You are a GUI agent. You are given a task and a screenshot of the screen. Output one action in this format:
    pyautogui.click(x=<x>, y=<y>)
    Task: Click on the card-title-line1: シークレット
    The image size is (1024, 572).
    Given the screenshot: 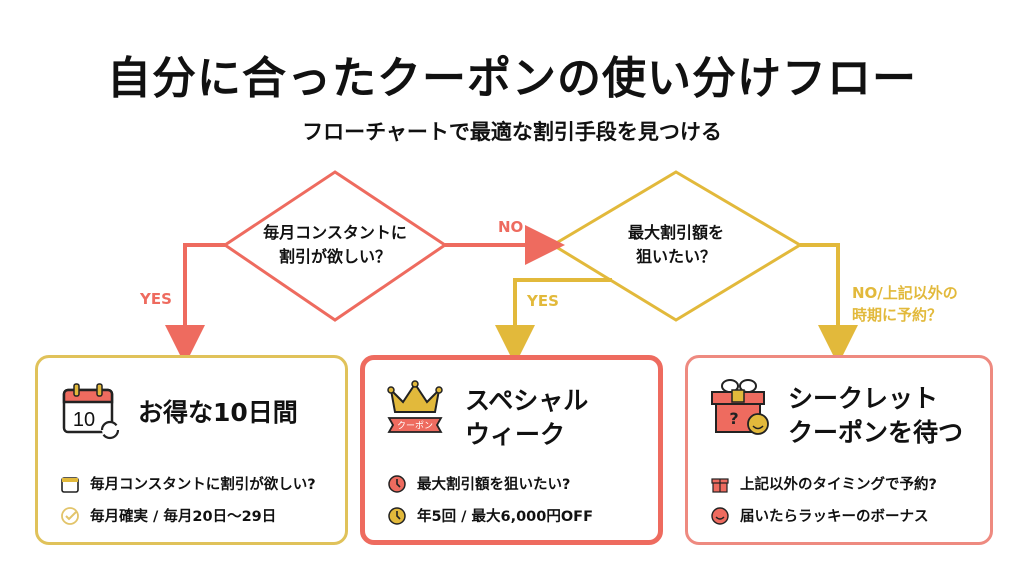 What is the action you would take?
    pyautogui.click(x=863, y=398)
    